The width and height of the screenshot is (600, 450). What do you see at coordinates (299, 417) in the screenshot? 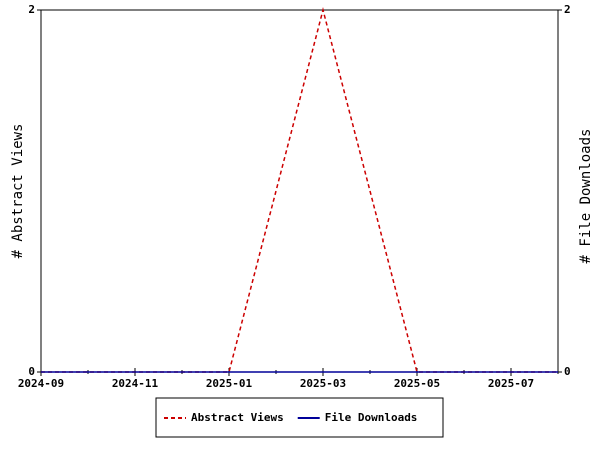
I see `legend: Abstract Views File Downloads` at bounding box center [299, 417].